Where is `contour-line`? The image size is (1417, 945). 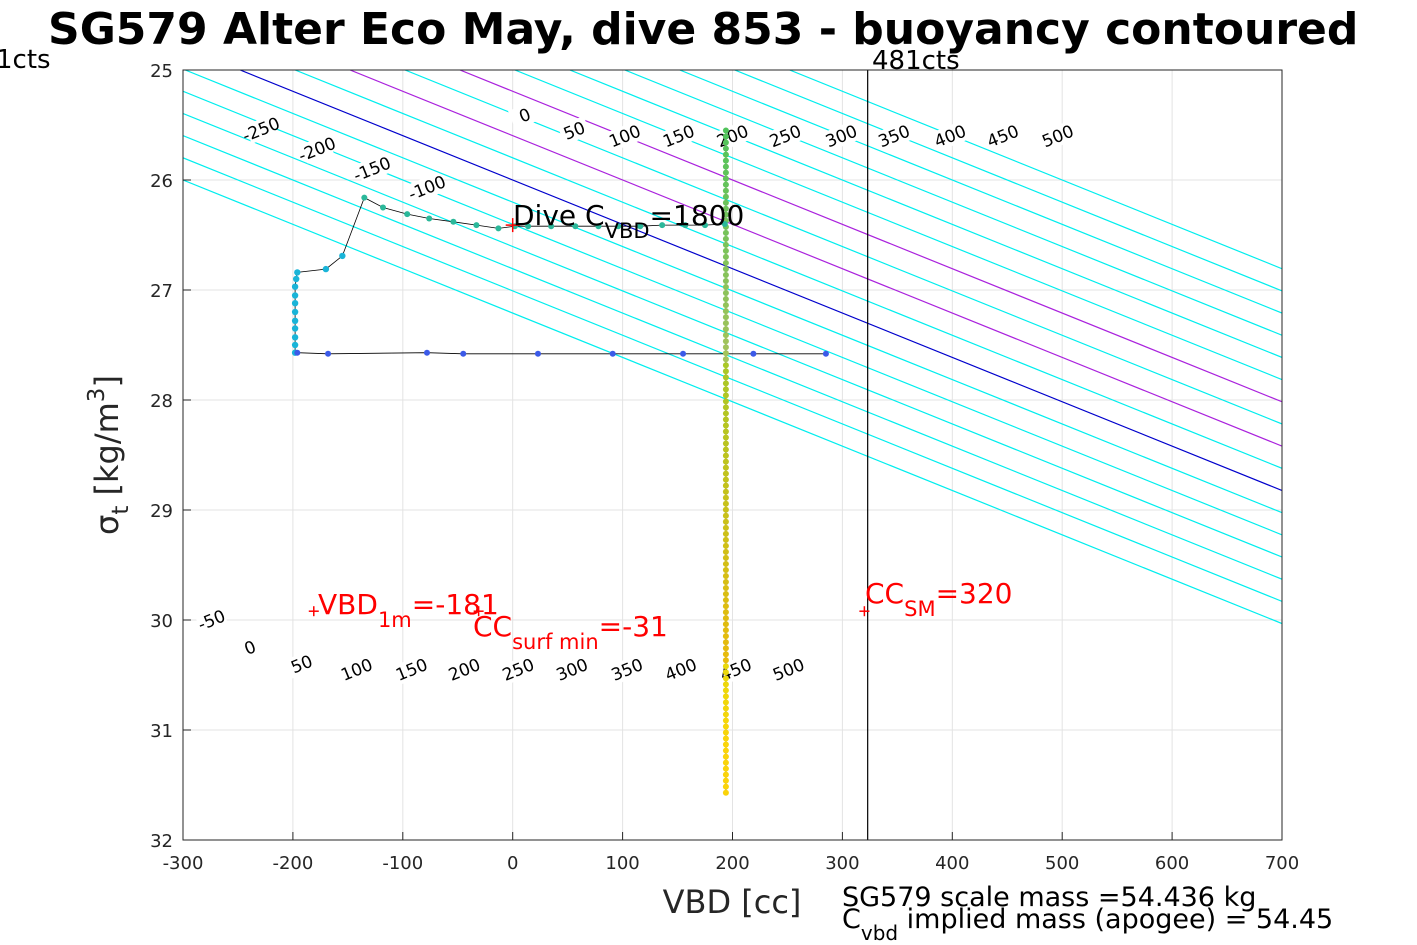
contour-line is located at coordinates (953, 203).